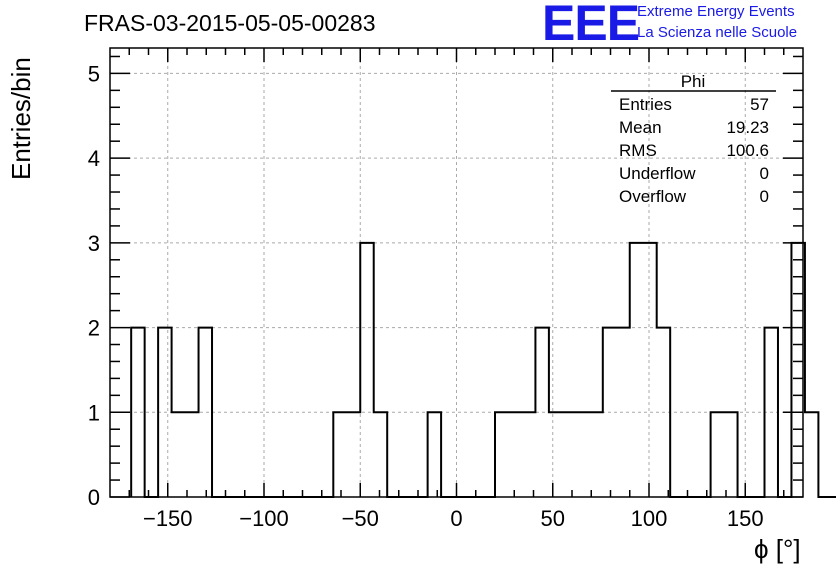 The width and height of the screenshot is (836, 572). I want to click on x-tick-label: −100, so click(264, 518).